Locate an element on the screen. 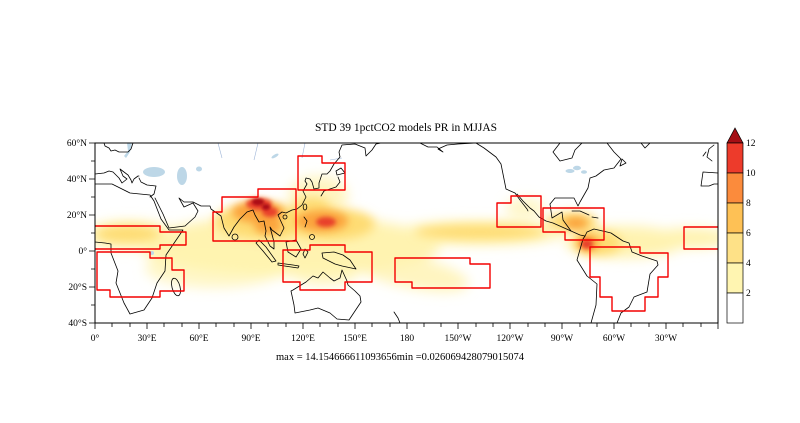  aral-sea is located at coordinates (199, 169).